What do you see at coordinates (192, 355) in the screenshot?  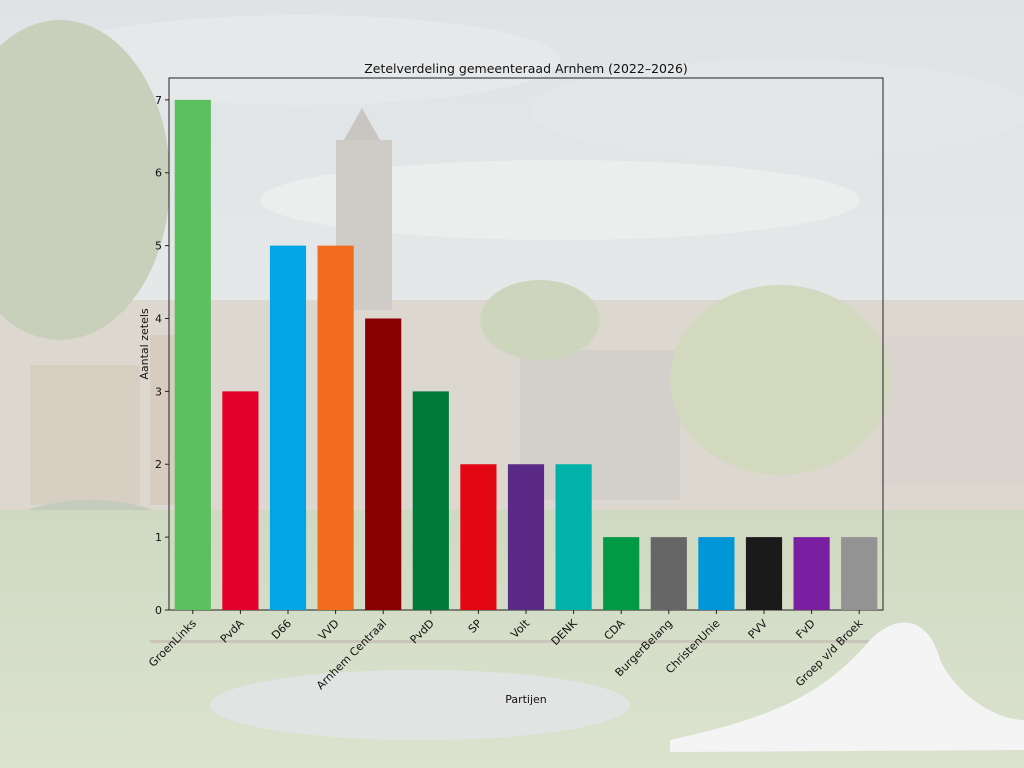 I see `bar-groenlinks` at bounding box center [192, 355].